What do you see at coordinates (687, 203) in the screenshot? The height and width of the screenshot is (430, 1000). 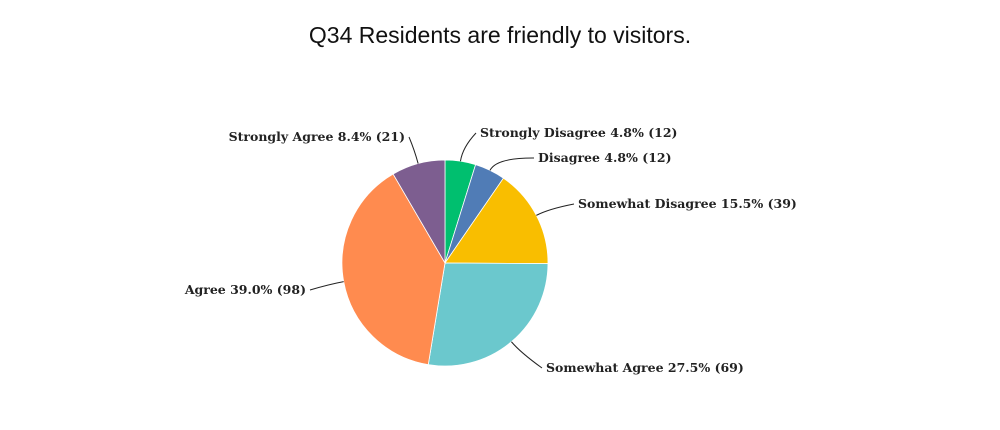 I see `slice-label: Somewhat Disagree 15.5% (39)` at bounding box center [687, 203].